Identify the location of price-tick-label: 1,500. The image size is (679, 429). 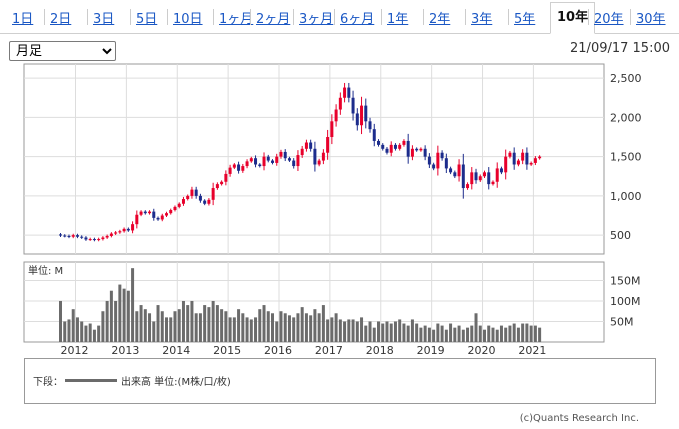
(626, 157).